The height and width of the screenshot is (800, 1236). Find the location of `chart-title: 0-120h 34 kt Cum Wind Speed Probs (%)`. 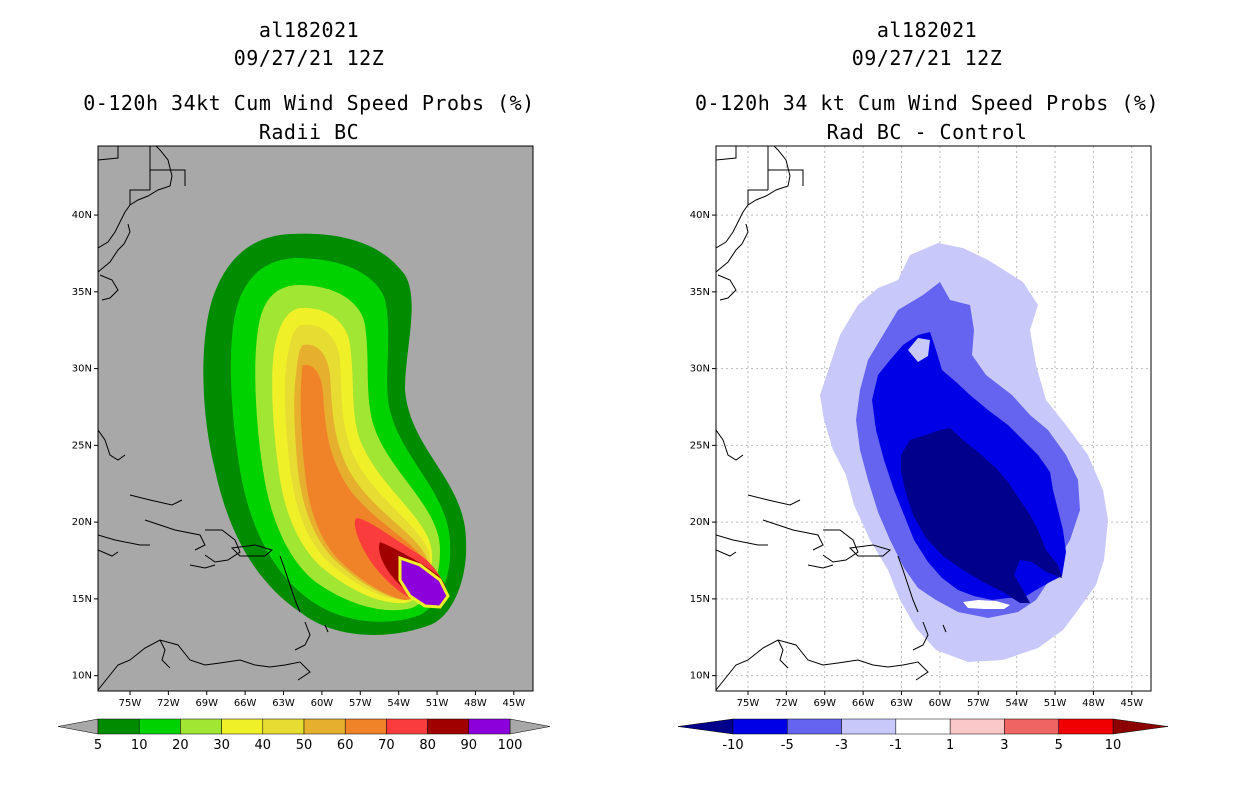

chart-title: 0-120h 34 kt Cum Wind Speed Probs (%) is located at coordinates (927, 103).